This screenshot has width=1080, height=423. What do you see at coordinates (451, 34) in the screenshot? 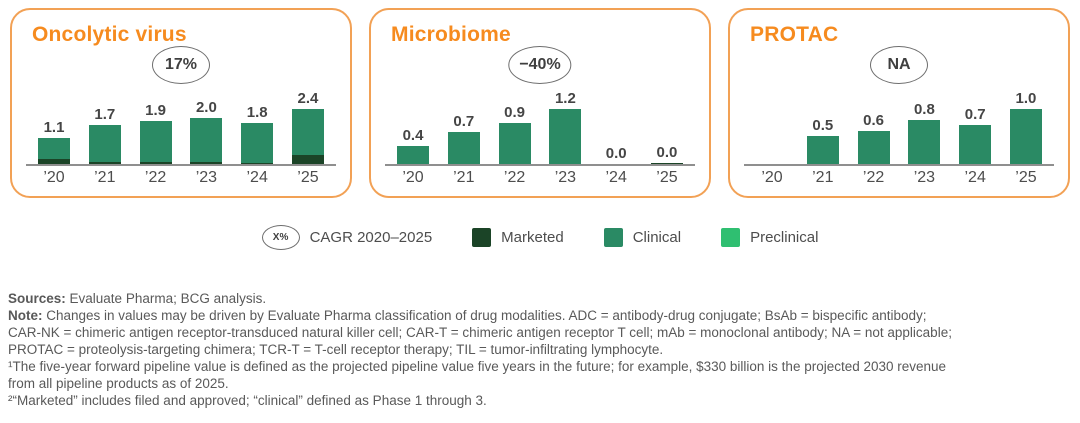
I see `panel-title: Microbiome` at bounding box center [451, 34].